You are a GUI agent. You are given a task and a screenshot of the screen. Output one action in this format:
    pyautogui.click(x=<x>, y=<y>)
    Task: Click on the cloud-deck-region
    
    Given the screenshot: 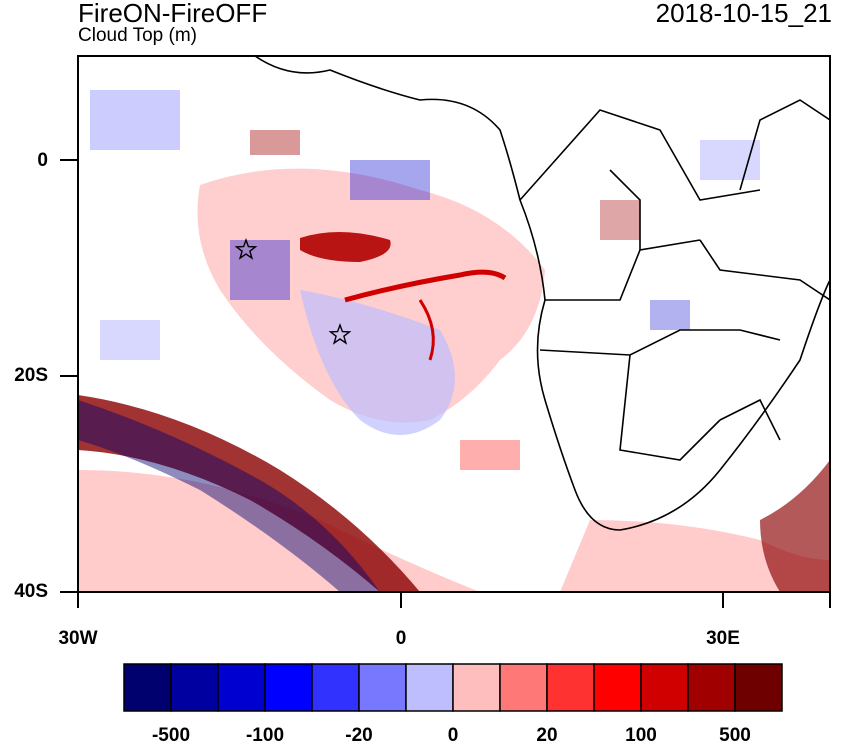 What is the action you would take?
    pyautogui.click(x=377, y=362)
    